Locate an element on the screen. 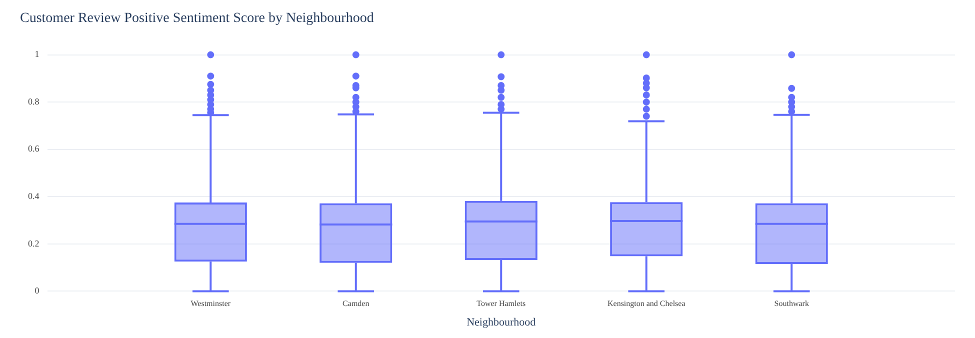  chart-title: Customer Review Positive Sentiment Score by Neighbourhood is located at coordinates (197, 18).